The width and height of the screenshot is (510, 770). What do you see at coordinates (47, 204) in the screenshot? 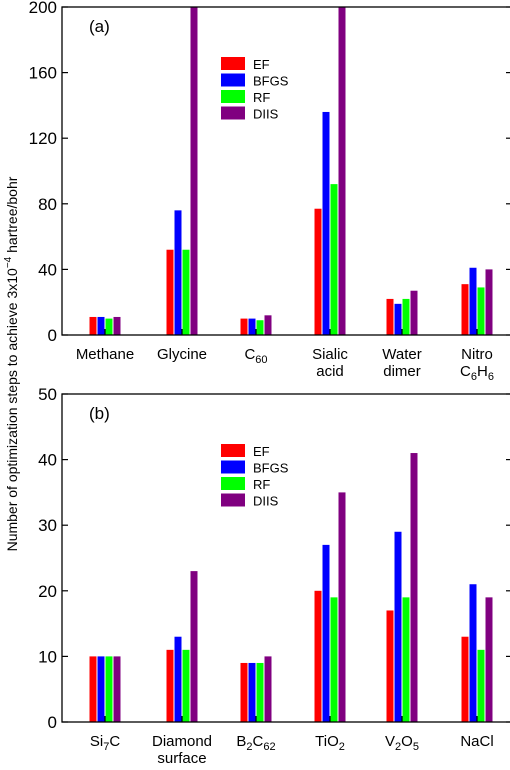
I see `y-tick-label: 80` at bounding box center [47, 204].